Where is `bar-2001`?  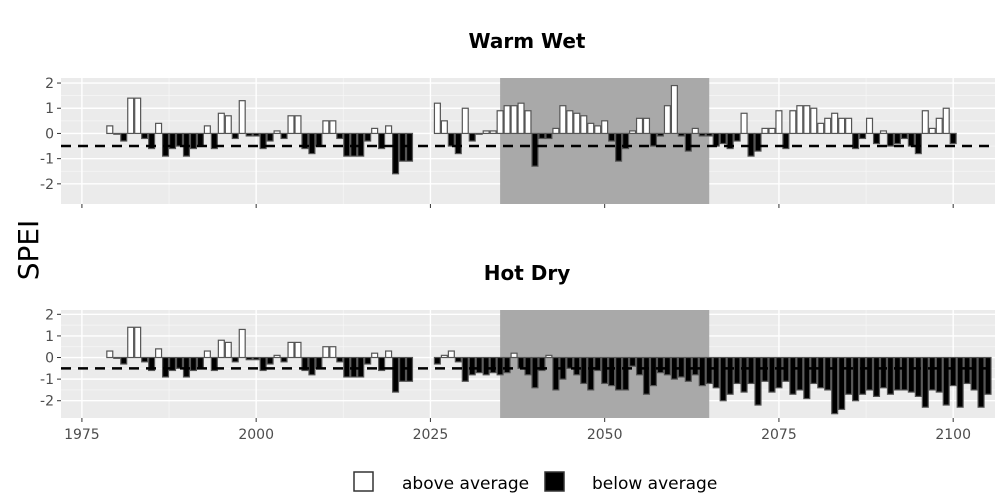
bar-2001 is located at coordinates (263, 141).